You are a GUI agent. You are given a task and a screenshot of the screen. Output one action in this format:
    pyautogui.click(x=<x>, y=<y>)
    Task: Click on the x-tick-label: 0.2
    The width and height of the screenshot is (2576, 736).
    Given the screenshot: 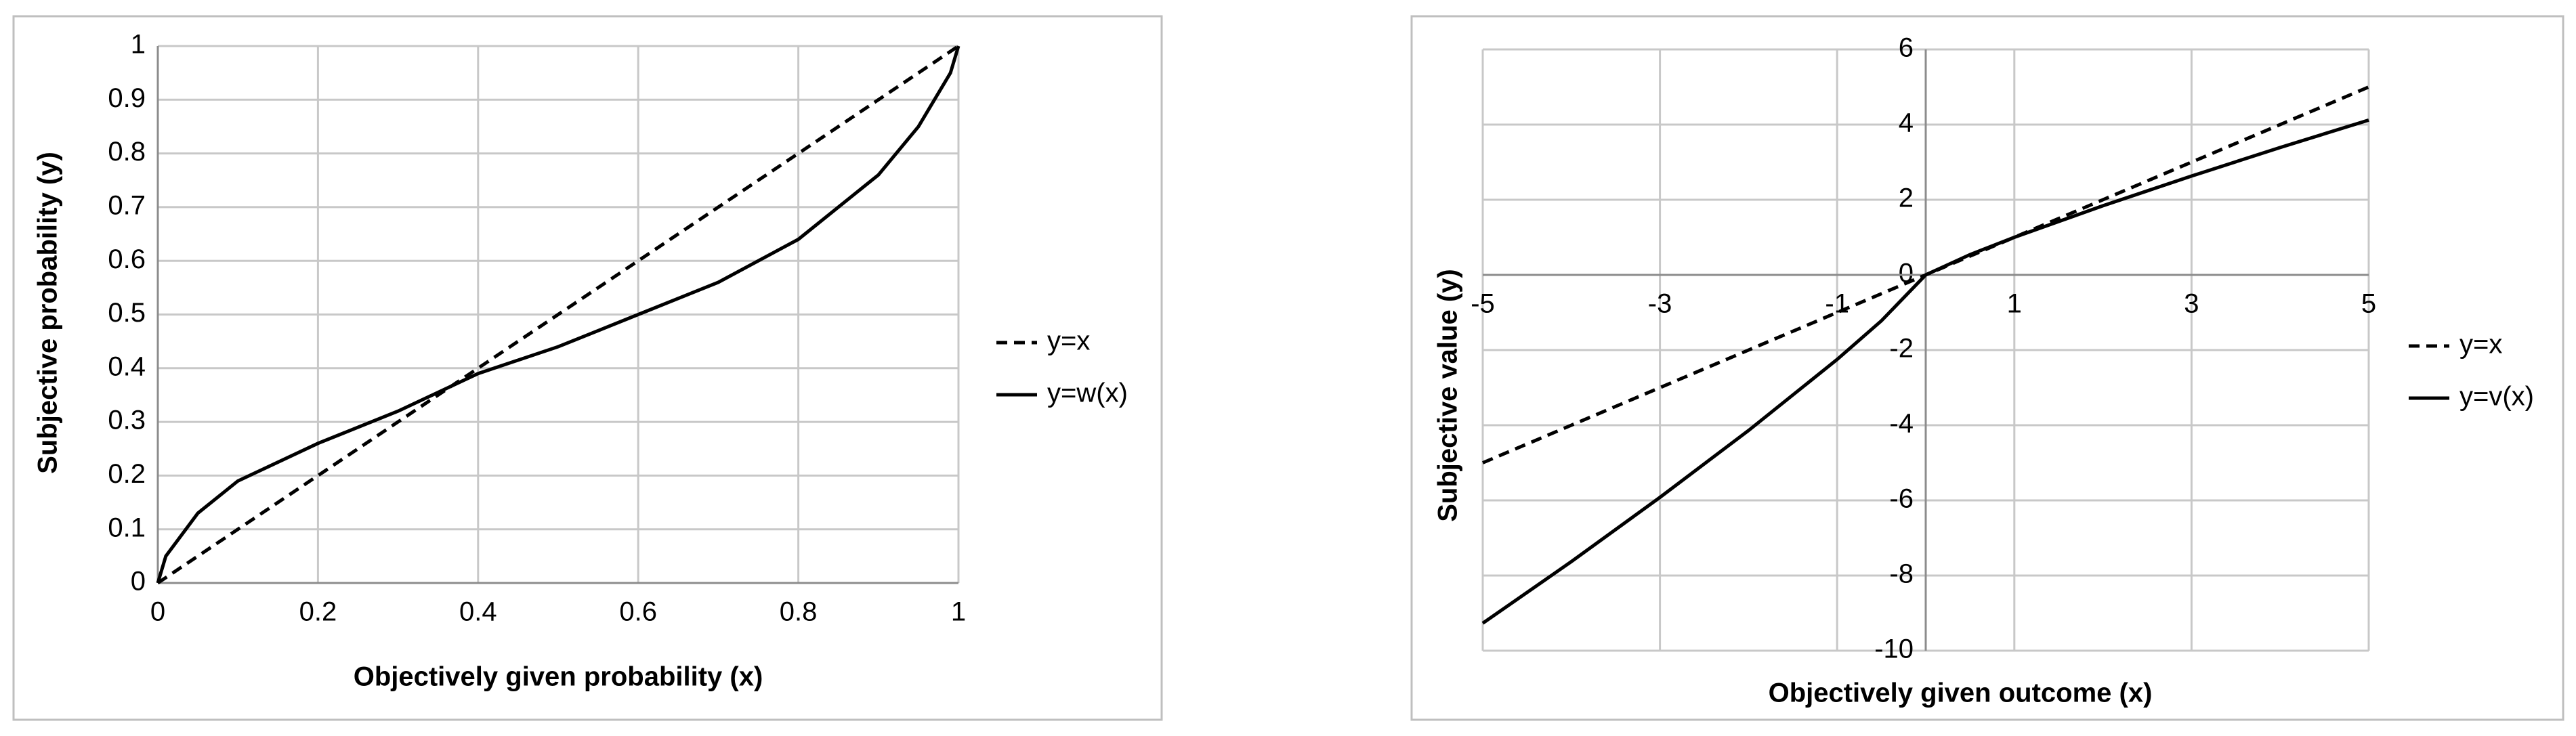 What is the action you would take?
    pyautogui.click(x=318, y=612)
    